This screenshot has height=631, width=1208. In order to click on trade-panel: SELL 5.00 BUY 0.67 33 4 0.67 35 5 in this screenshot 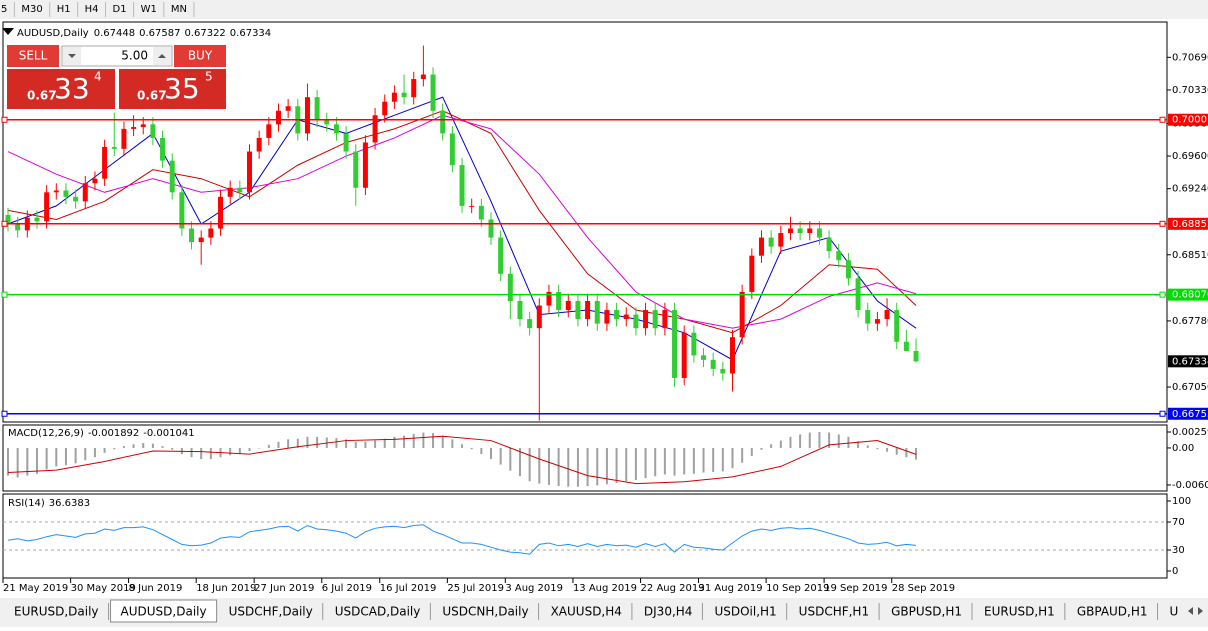, I will do `click(116, 76)`.